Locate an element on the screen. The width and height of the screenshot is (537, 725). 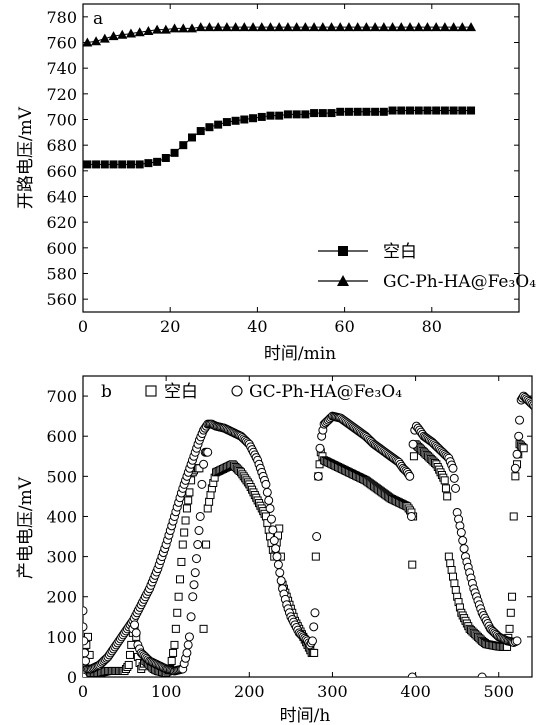
legend-label-composite: GC-Ph-HA@Fe₃O₄ is located at coordinates (459, 282).